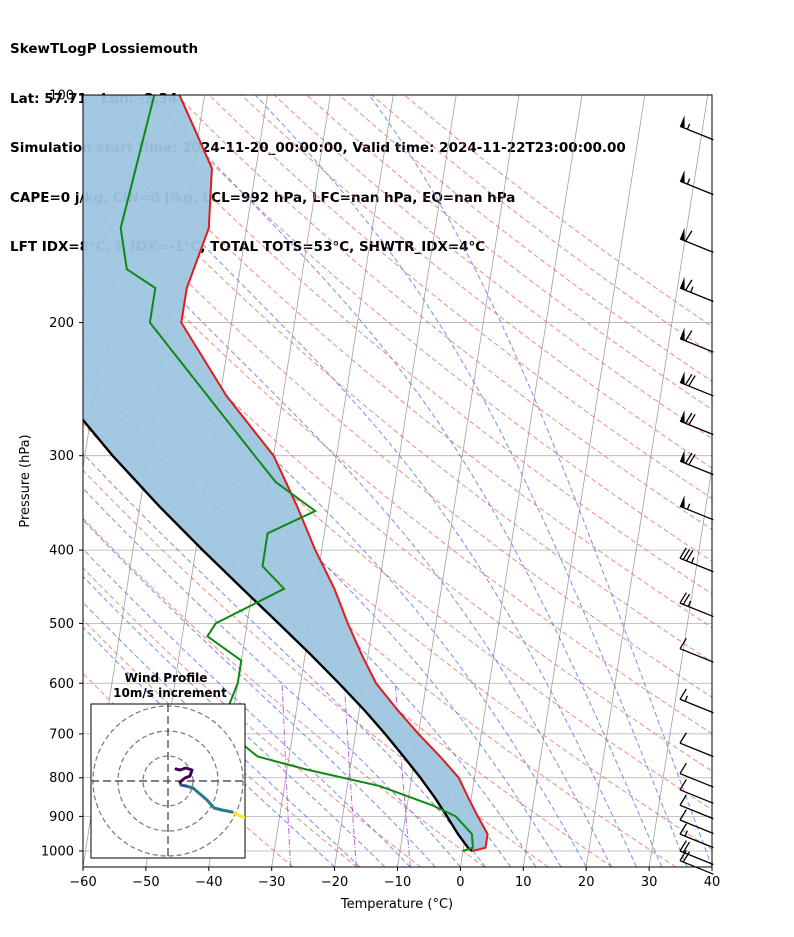 Image resolution: width=794 pixels, height=937 pixels. What do you see at coordinates (39, 481) in the screenshot?
I see `isotherm--80` at bounding box center [39, 481].